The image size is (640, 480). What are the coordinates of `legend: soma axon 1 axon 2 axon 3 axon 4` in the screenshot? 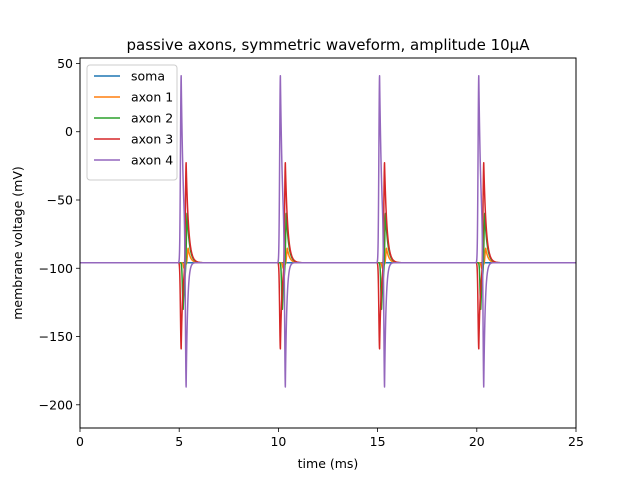 It's located at (132, 122).